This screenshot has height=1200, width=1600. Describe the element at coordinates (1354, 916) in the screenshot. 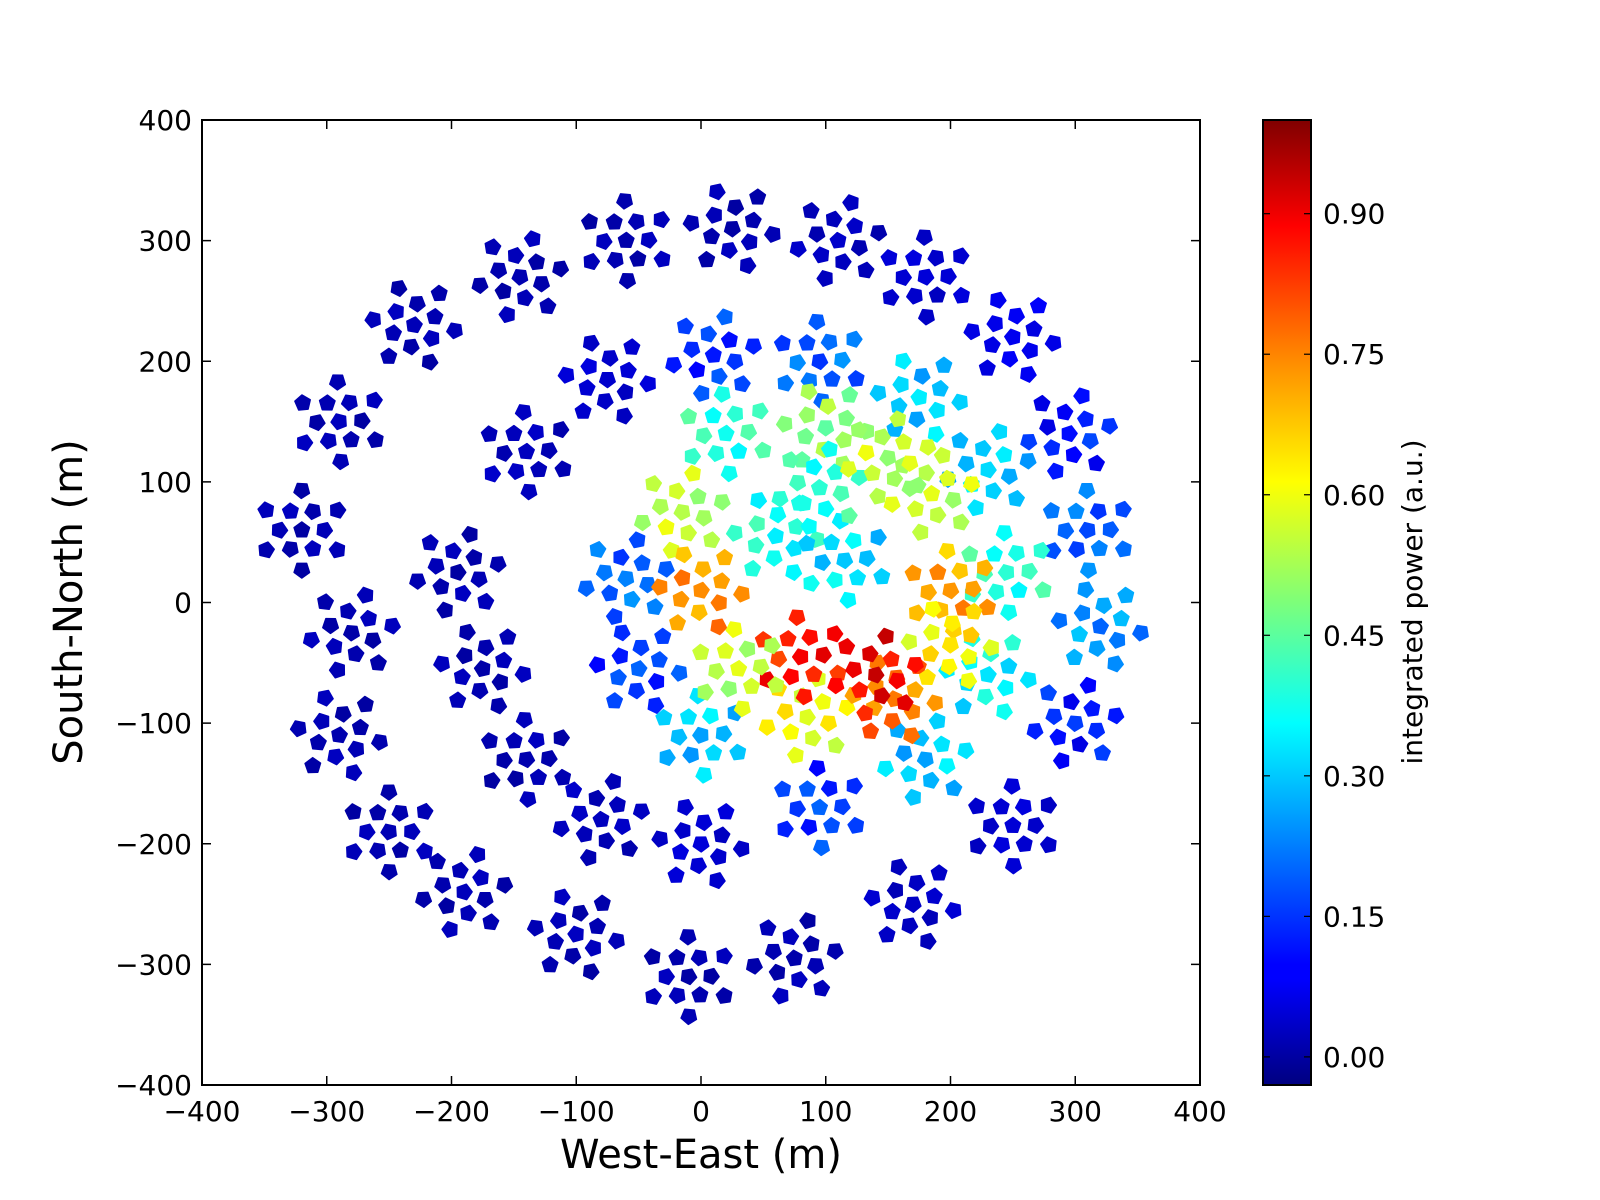

I see `colorbar-tick-label: 0.15` at that location.